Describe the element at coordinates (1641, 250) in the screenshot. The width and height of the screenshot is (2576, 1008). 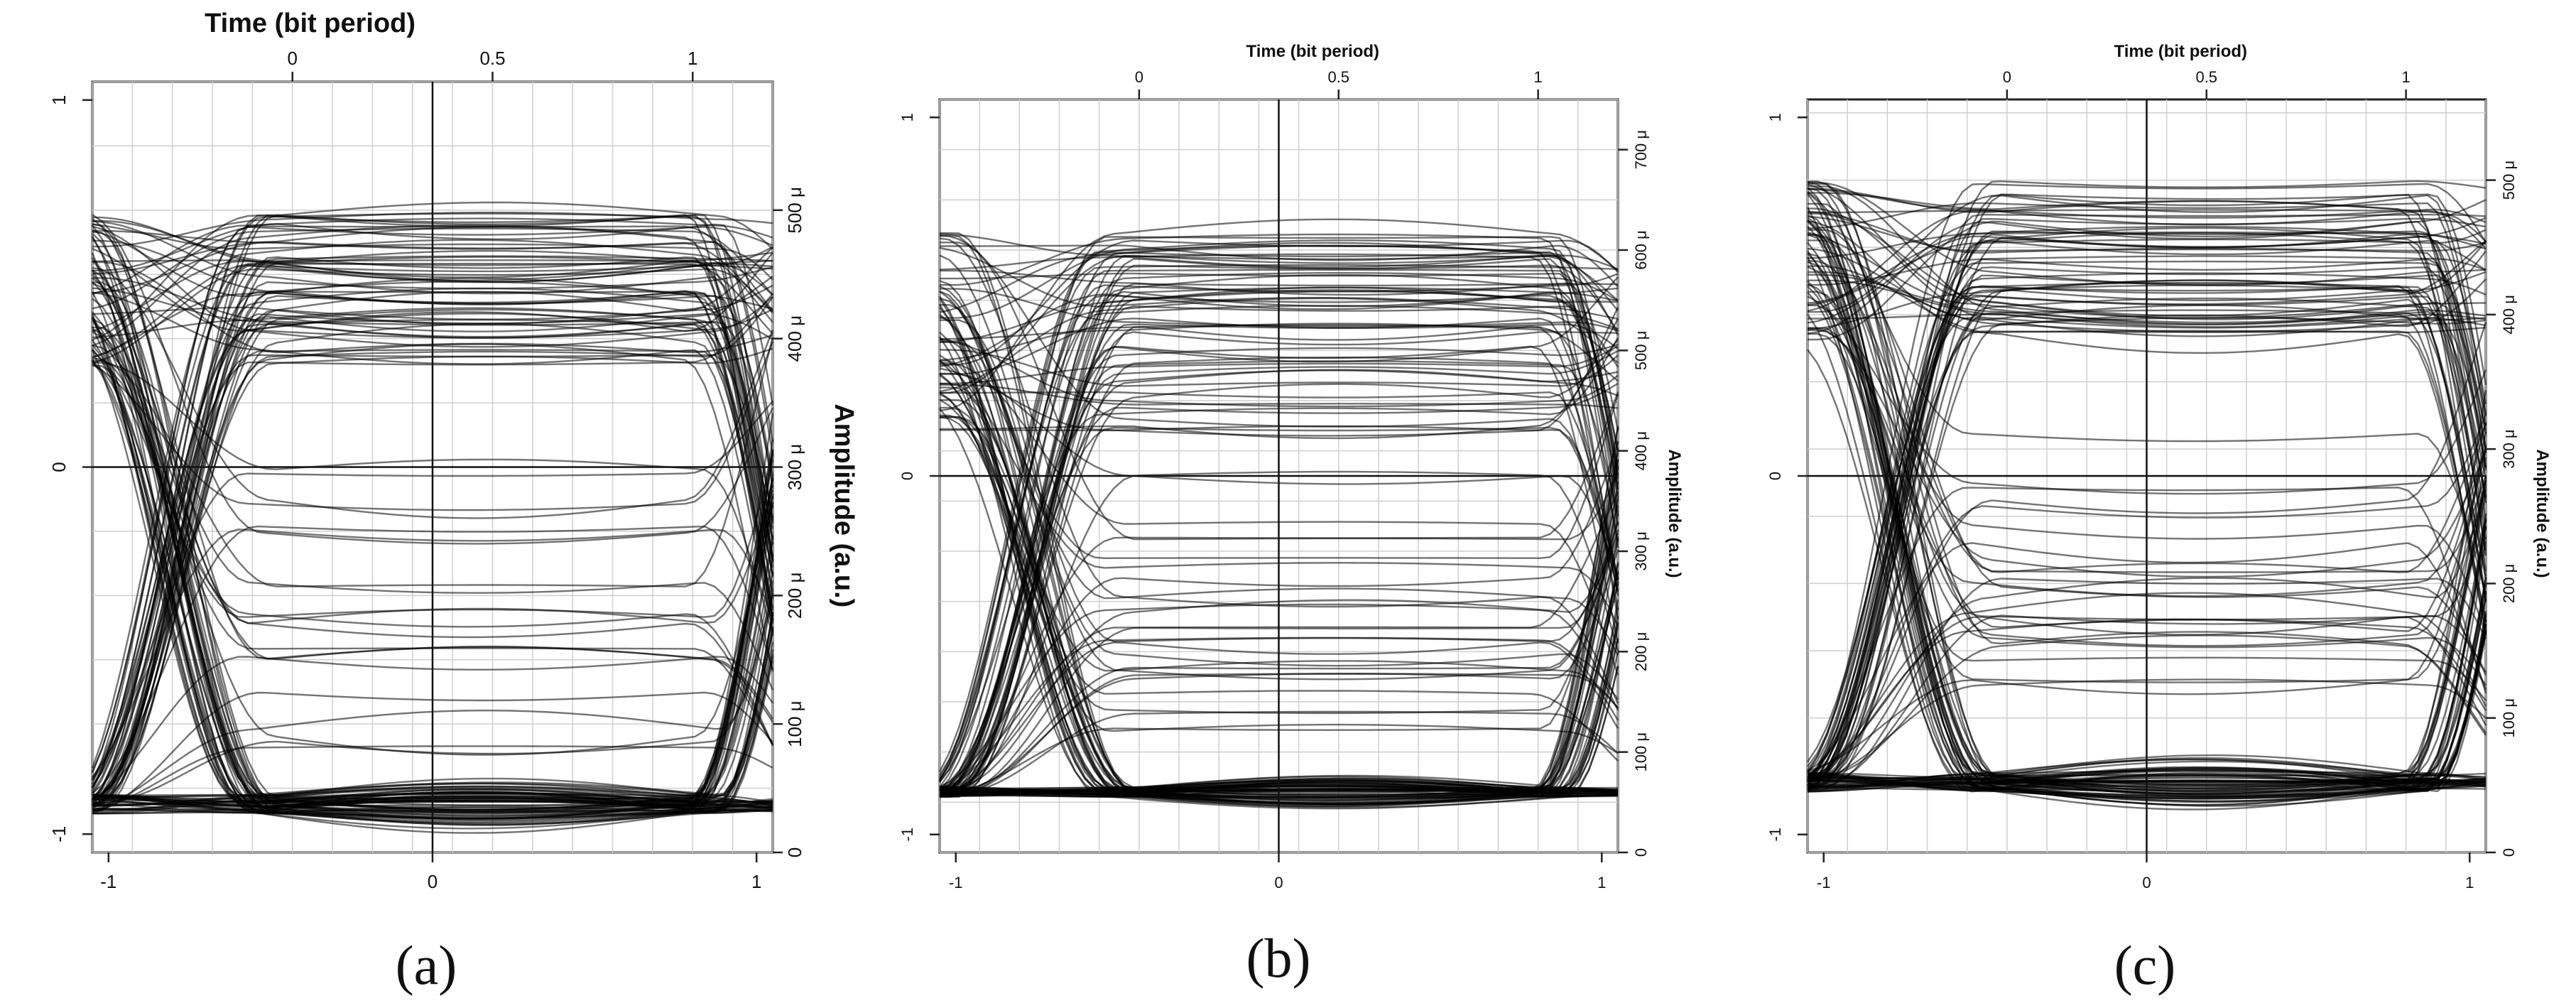
I see `tick-label-right: 600 μ` at that location.